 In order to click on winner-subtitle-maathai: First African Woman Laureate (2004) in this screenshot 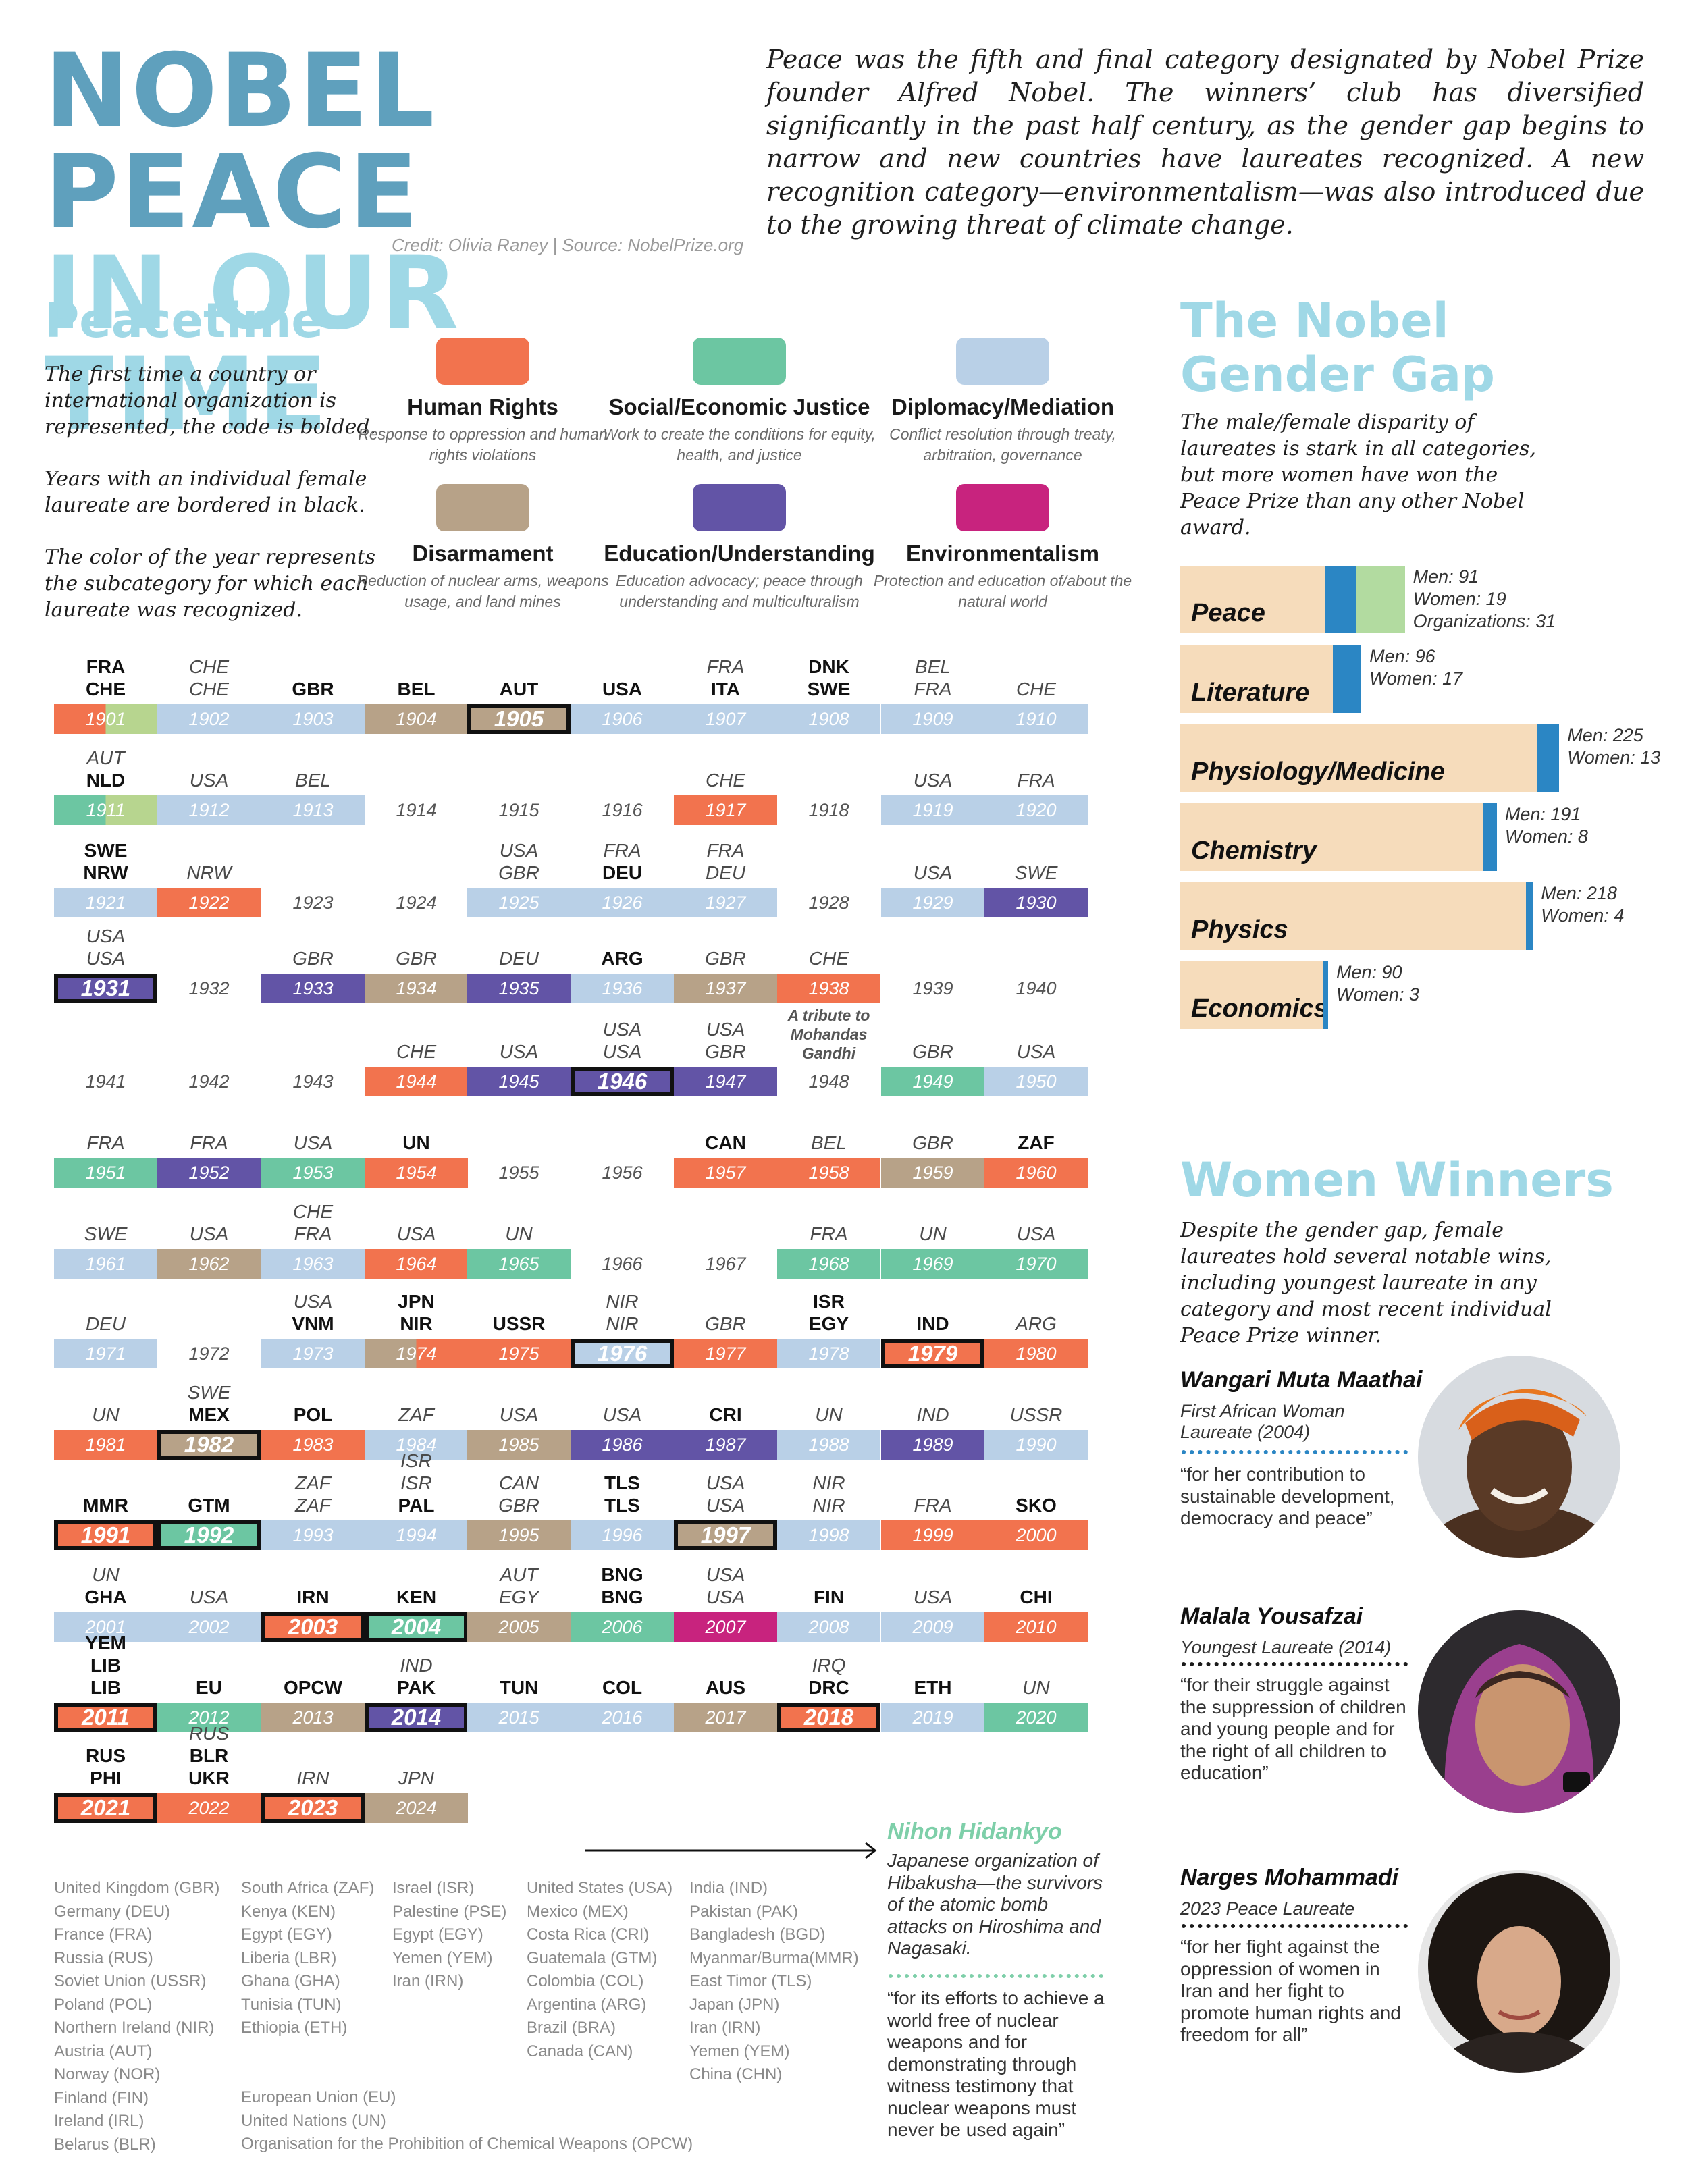, I will do `click(1262, 1421)`.